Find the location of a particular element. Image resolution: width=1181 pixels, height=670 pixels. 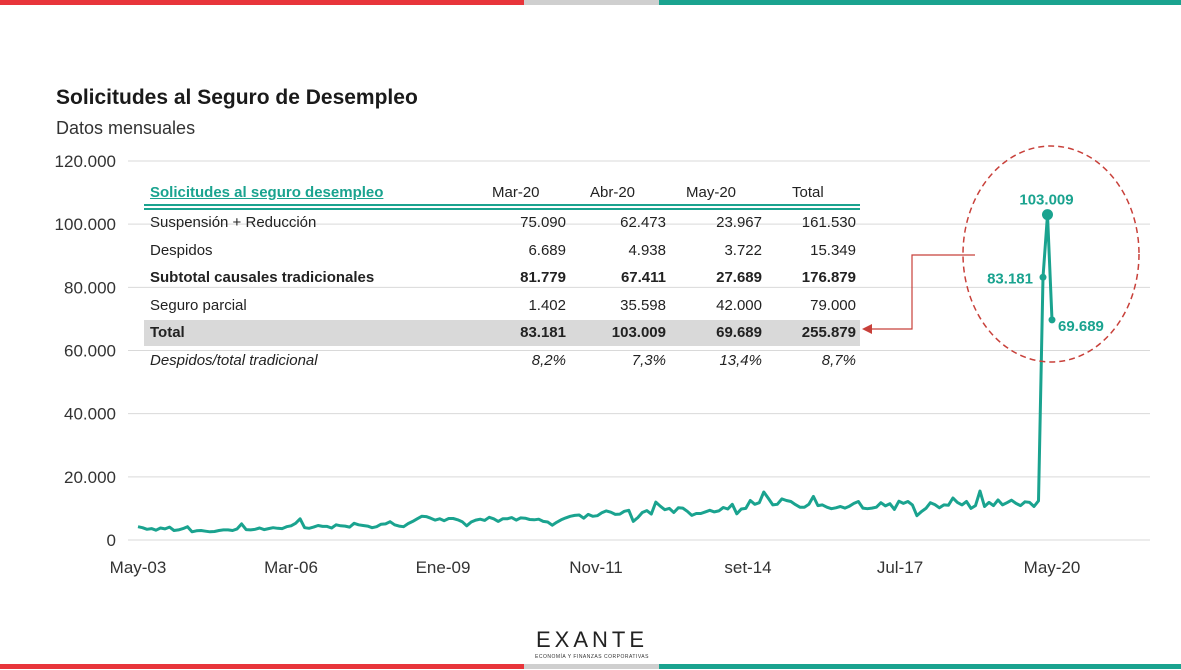

table-row: Seguro parcial 1.402 35.598 42.000 79.000 is located at coordinates (502, 306).